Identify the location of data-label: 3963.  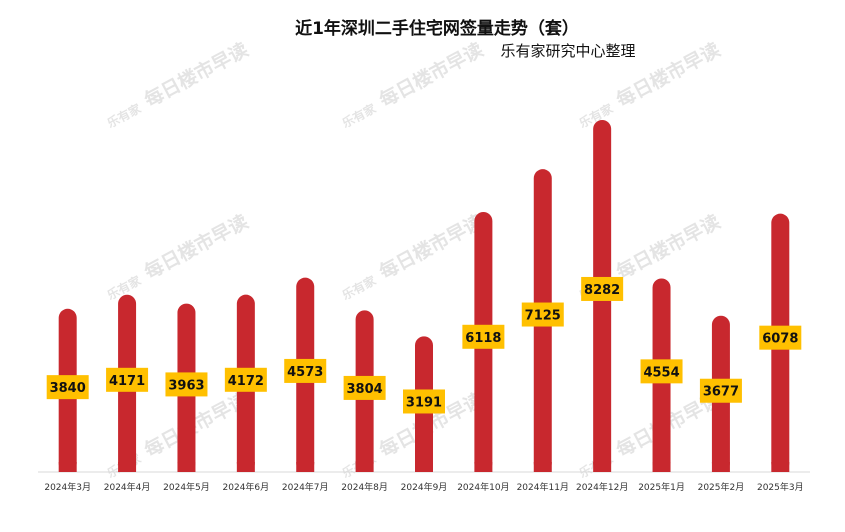
(186, 385).